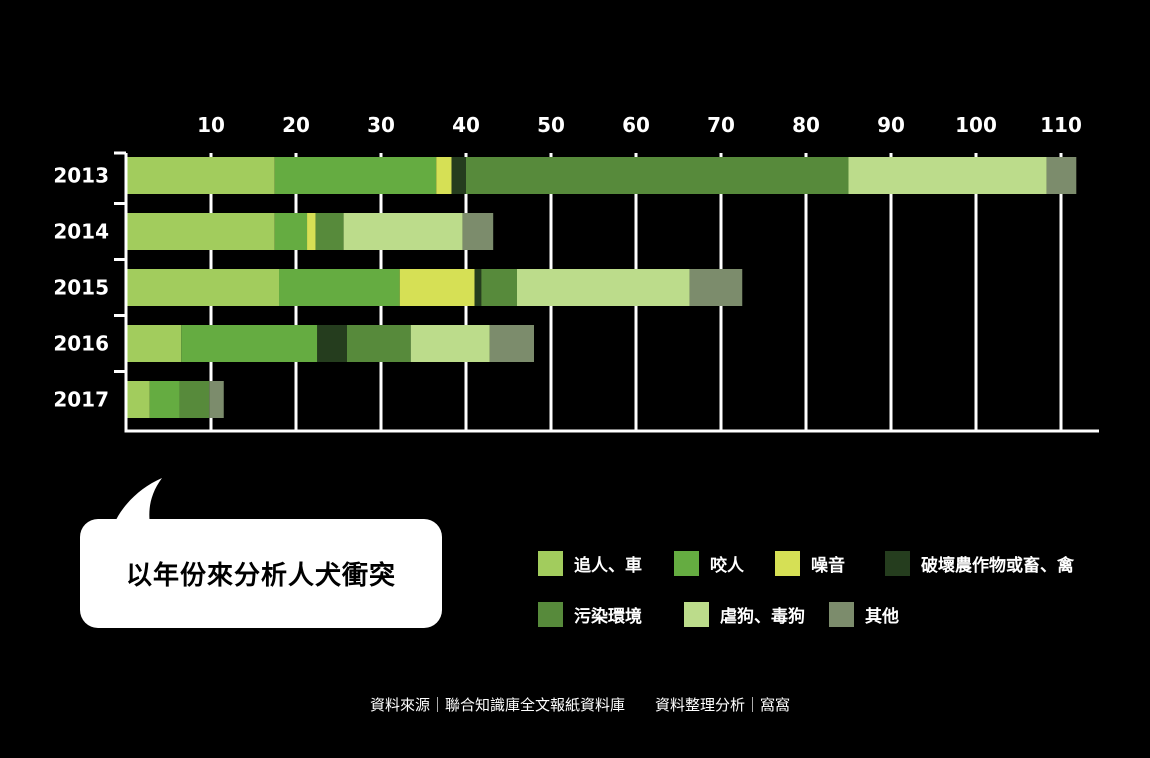 Image resolution: width=1150 pixels, height=758 pixels. What do you see at coordinates (138, 501) in the screenshot?
I see `callout-tail` at bounding box center [138, 501].